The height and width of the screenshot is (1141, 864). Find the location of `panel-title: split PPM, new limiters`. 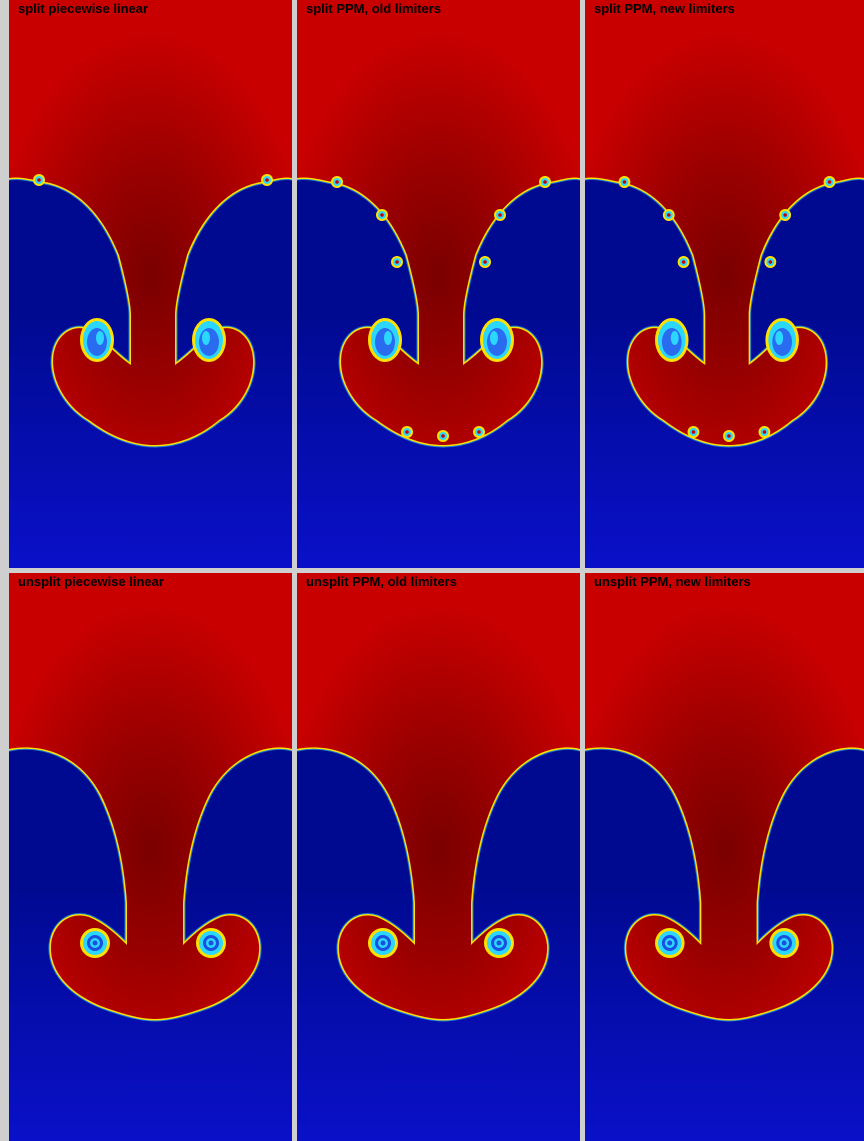

panel-title: split PPM, new limiters is located at coordinates (664, 8).